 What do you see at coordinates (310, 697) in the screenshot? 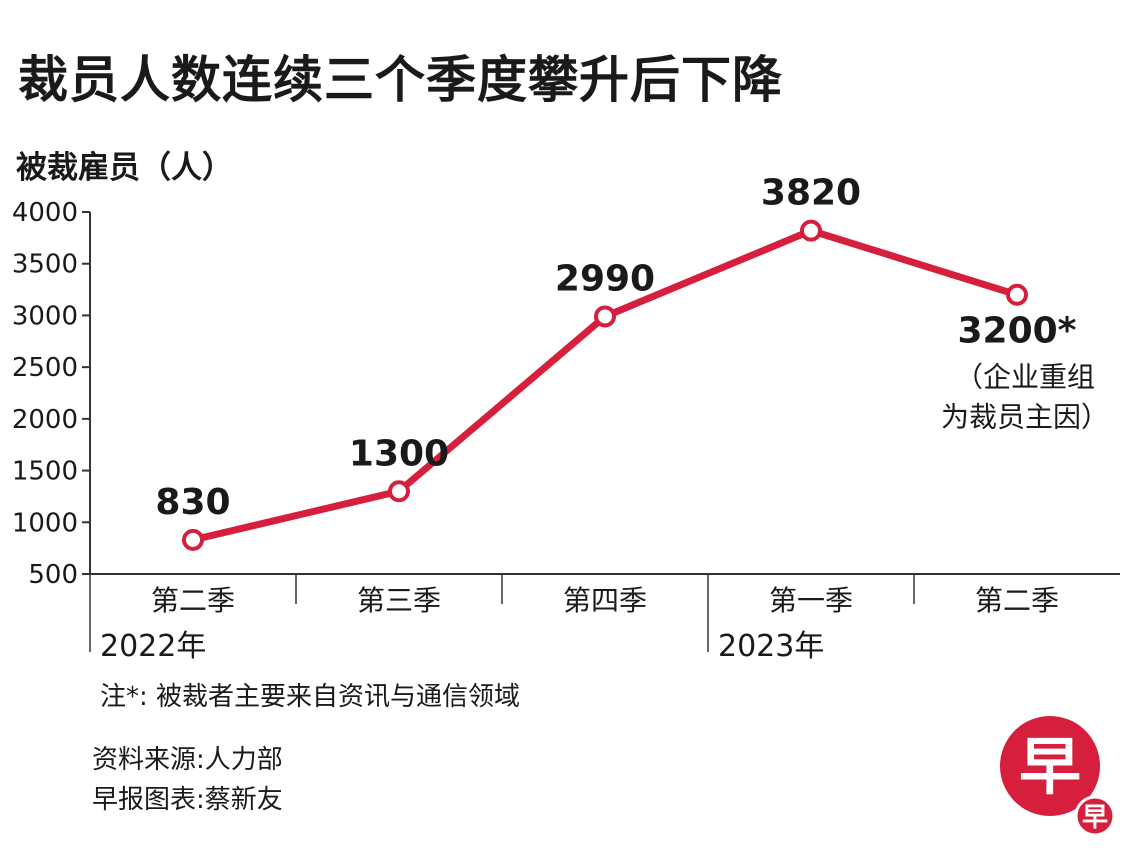
I see `footnote: 注*: 被裁者主要来自资讯与通信领域` at bounding box center [310, 697].